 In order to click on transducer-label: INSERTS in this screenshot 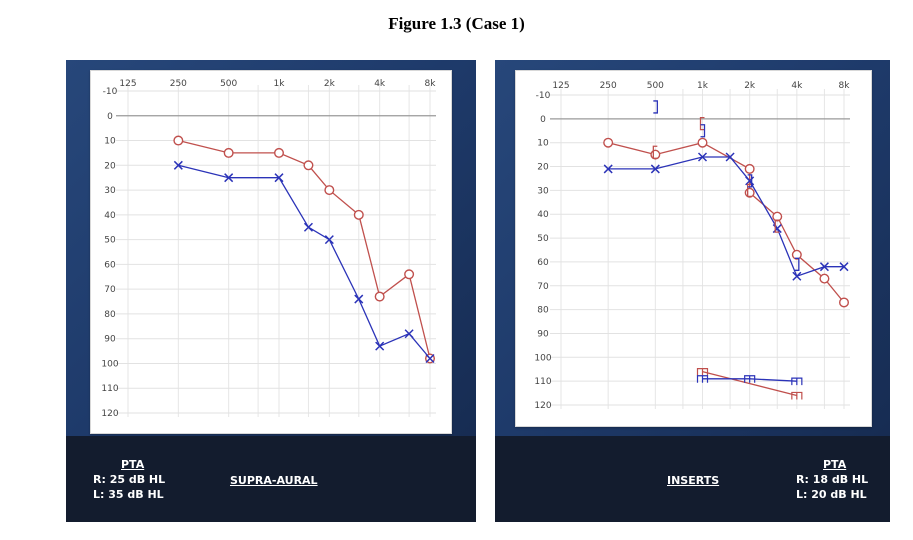, I will do `click(693, 480)`.